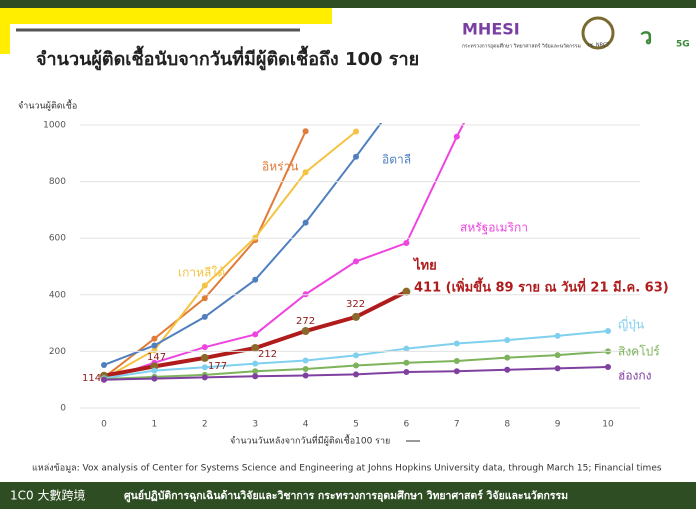 The width and height of the screenshot is (696, 513). Describe the element at coordinates (54, 126) in the screenshot. I see `y-tick-label: 1000` at that location.